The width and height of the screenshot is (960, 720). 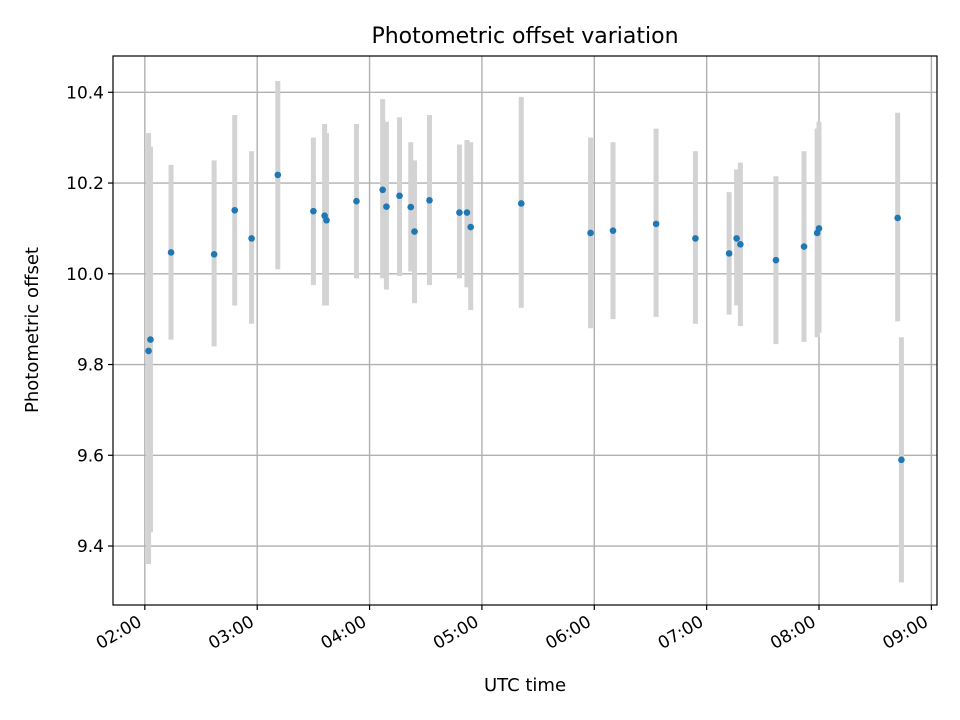 What do you see at coordinates (525, 685) in the screenshot?
I see `x-axis-label: UTC time` at bounding box center [525, 685].